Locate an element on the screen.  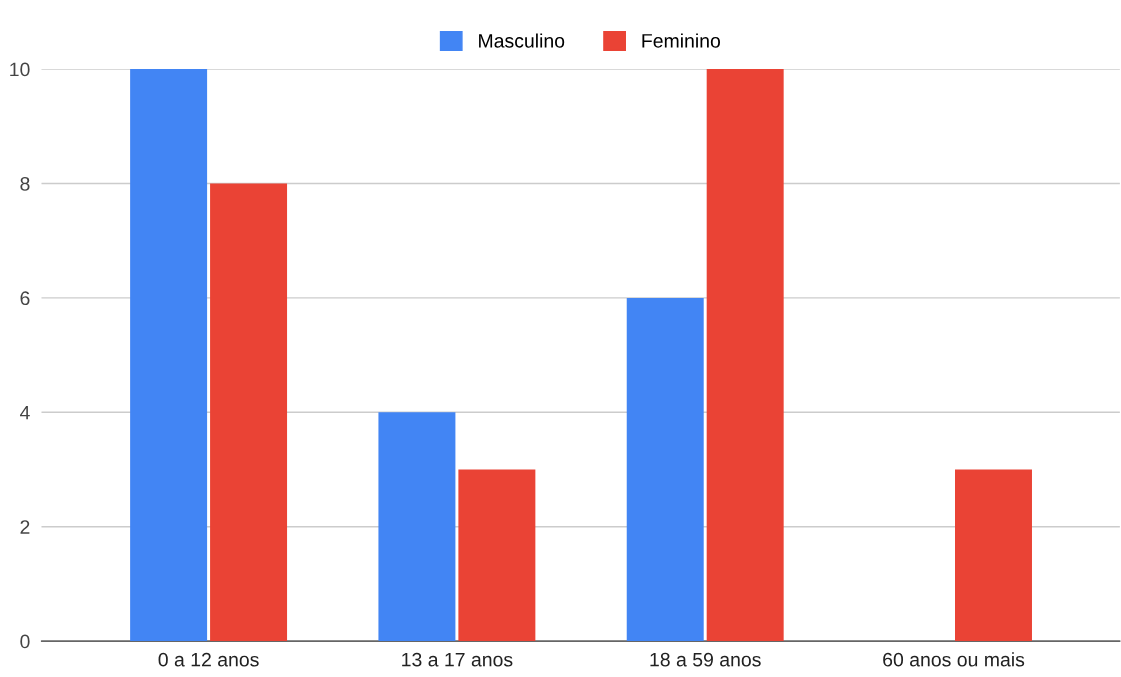
y-tick-label: 10 is located at coordinates (20, 69).